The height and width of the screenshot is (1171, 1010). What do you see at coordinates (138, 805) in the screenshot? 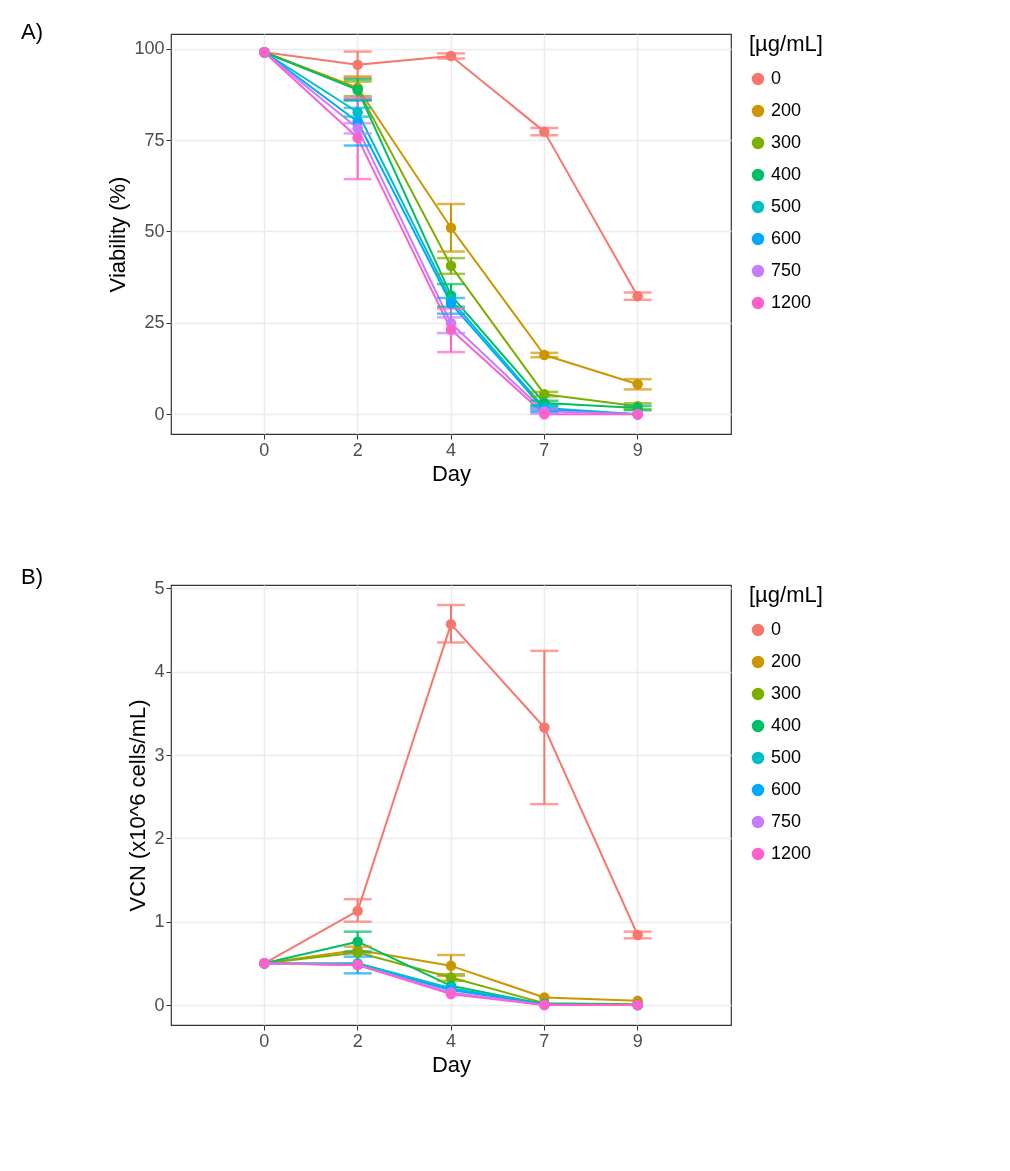
I see `y-axis-title: VCN (x10^6 cells/mL)` at bounding box center [138, 805].